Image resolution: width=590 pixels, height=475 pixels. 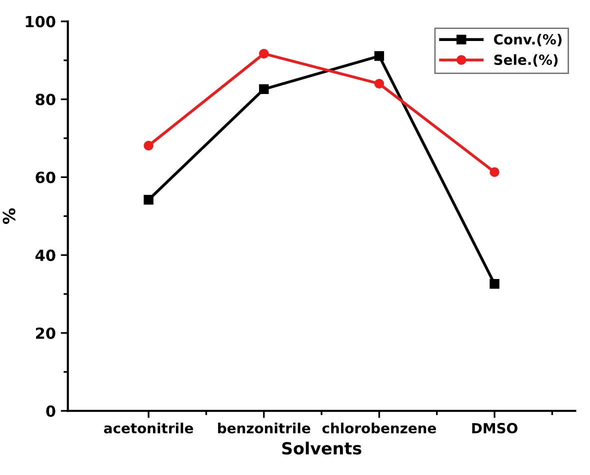 I want to click on x-tick-label: acetonitrile, so click(x=149, y=428).